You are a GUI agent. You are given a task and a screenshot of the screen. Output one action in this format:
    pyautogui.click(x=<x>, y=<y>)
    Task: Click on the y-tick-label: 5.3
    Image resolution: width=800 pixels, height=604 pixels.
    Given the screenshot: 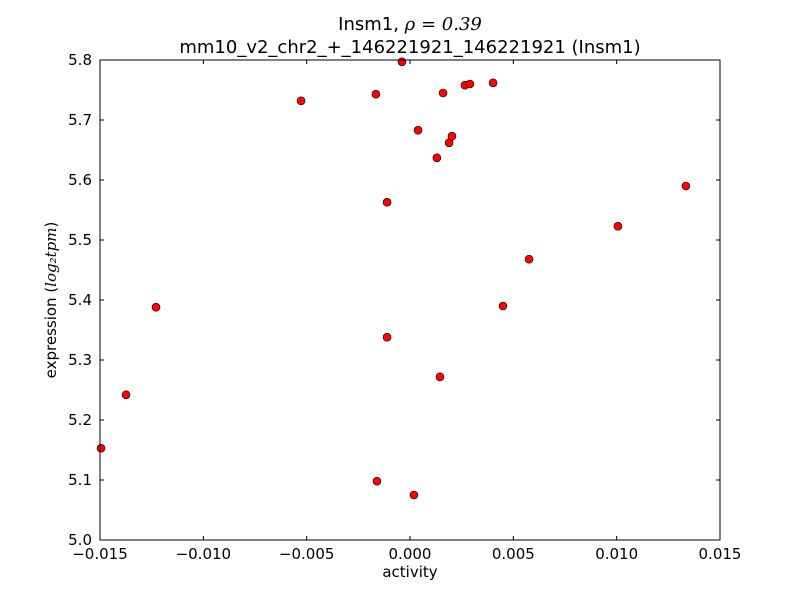 What is the action you would take?
    pyautogui.click(x=80, y=360)
    